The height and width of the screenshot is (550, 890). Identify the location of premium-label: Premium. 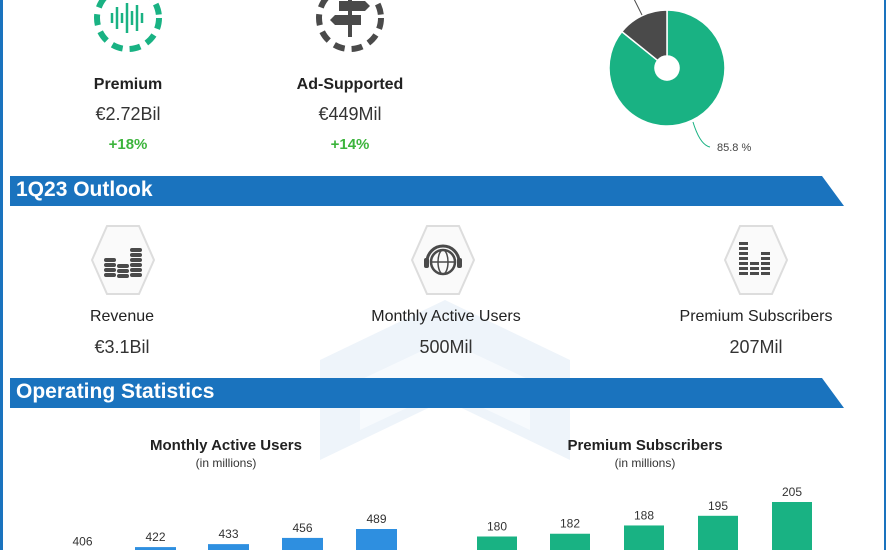
(128, 84).